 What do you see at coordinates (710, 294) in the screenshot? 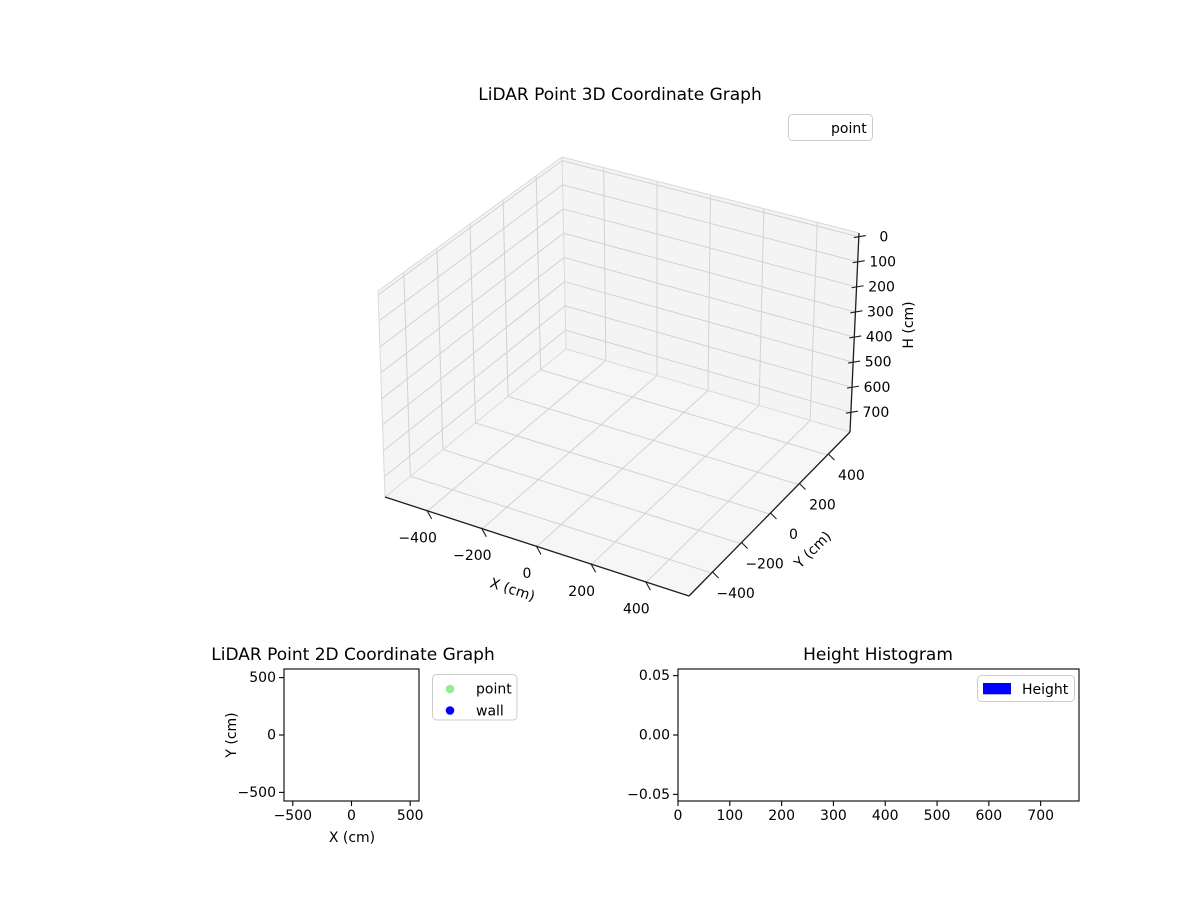
I see `pane` at bounding box center [710, 294].